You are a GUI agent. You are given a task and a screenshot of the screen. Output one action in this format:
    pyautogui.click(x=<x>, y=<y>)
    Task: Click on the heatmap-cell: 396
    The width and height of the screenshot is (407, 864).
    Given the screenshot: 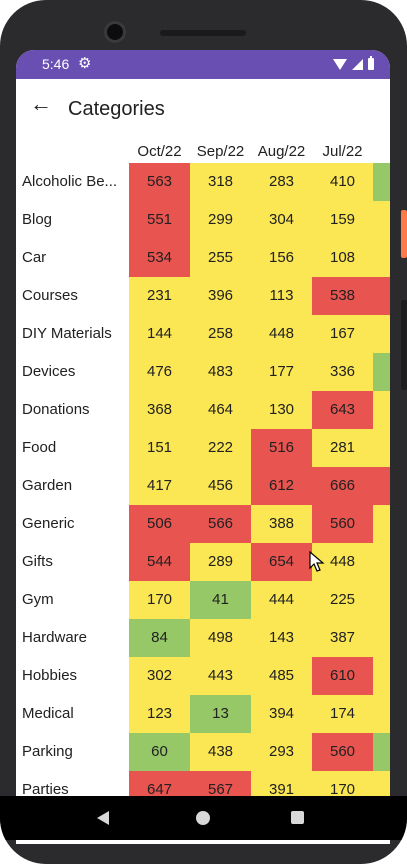 What is the action you would take?
    pyautogui.click(x=220, y=296)
    